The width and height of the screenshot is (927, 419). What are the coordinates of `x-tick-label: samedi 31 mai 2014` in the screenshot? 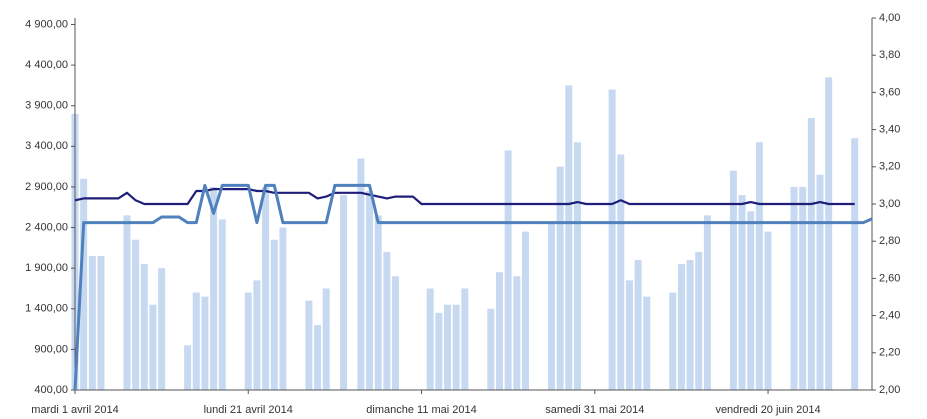 It's located at (594, 410).